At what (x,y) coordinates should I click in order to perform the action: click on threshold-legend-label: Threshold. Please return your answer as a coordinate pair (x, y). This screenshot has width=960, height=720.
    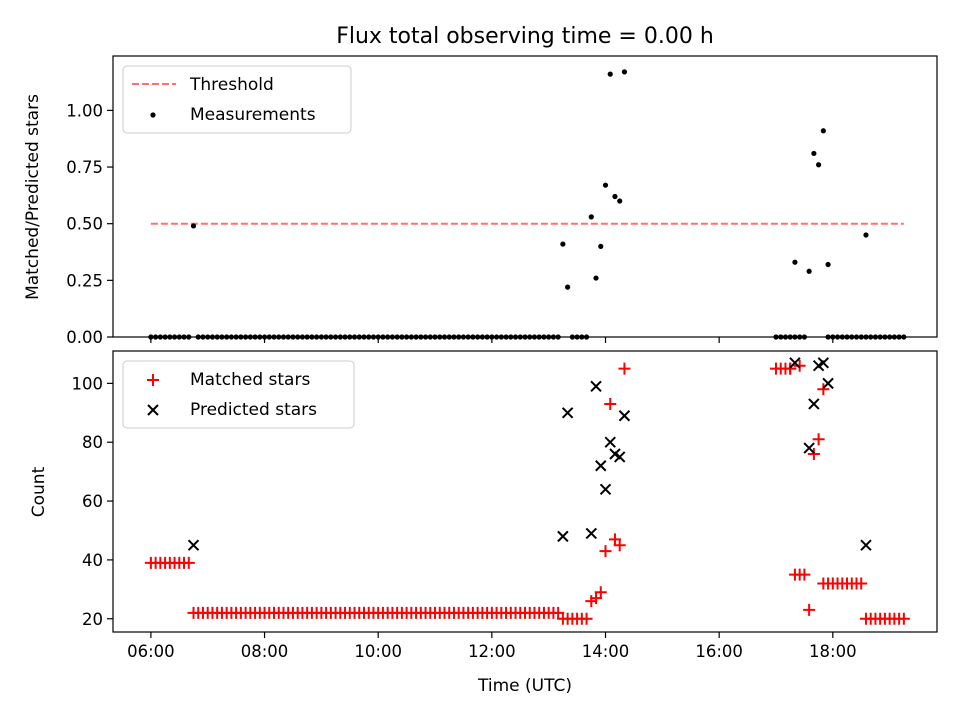
    Looking at the image, I should click on (231, 85).